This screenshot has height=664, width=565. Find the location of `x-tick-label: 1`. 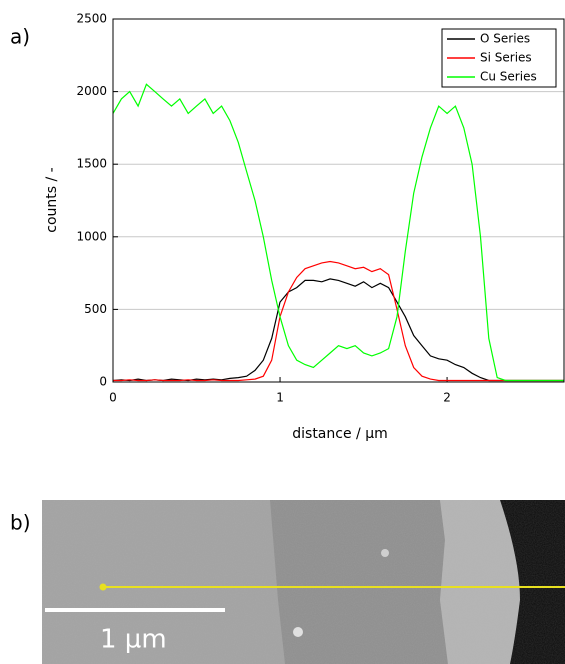

x-tick-label: 1 is located at coordinates (280, 398).